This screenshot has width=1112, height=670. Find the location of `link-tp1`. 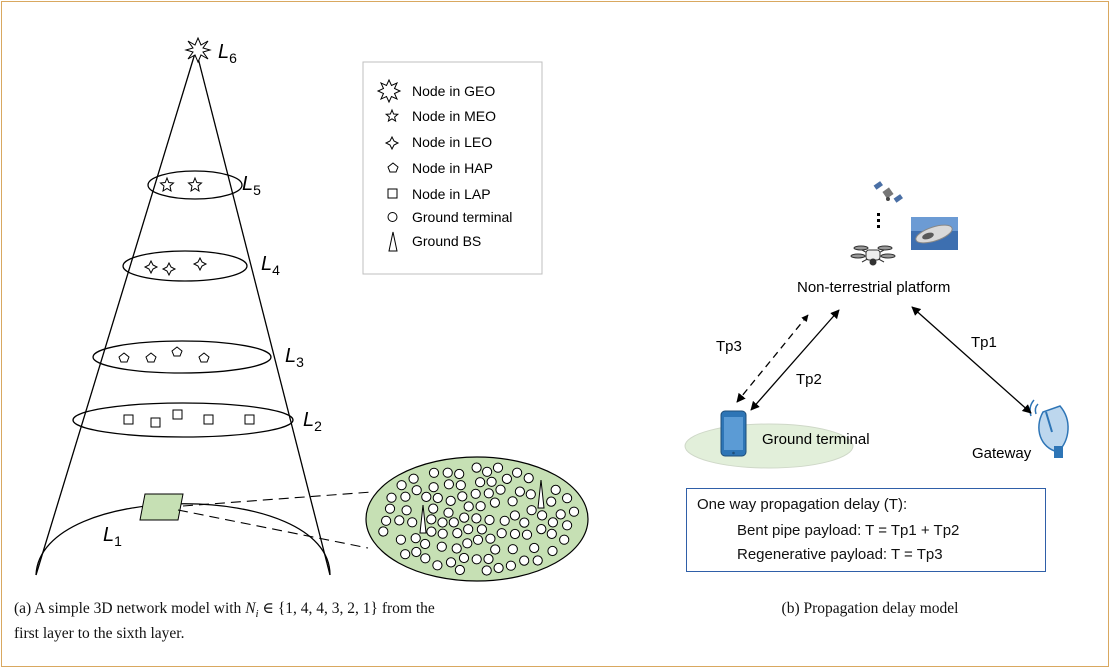

link-tp1 is located at coordinates (971, 360).